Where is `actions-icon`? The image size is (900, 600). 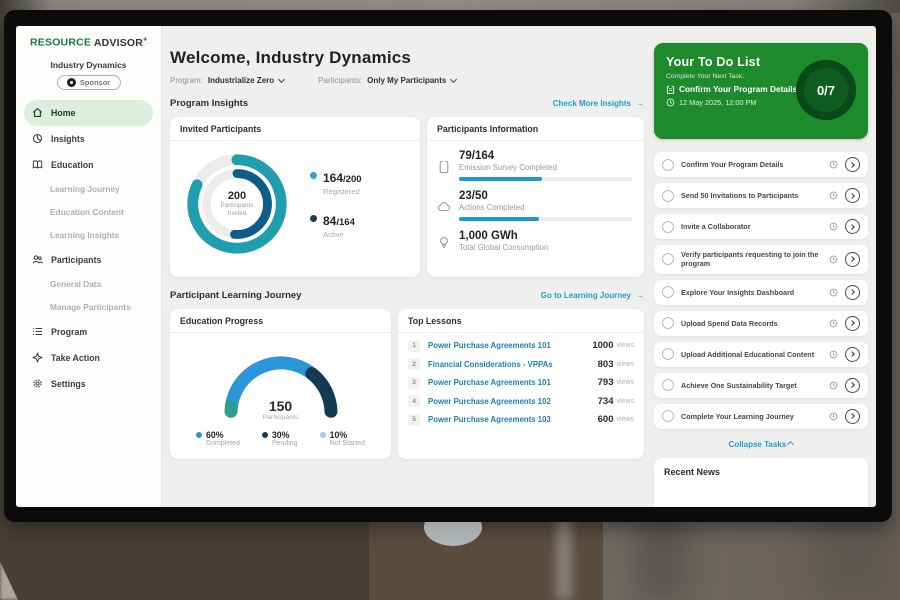 actions-icon is located at coordinates (444, 207).